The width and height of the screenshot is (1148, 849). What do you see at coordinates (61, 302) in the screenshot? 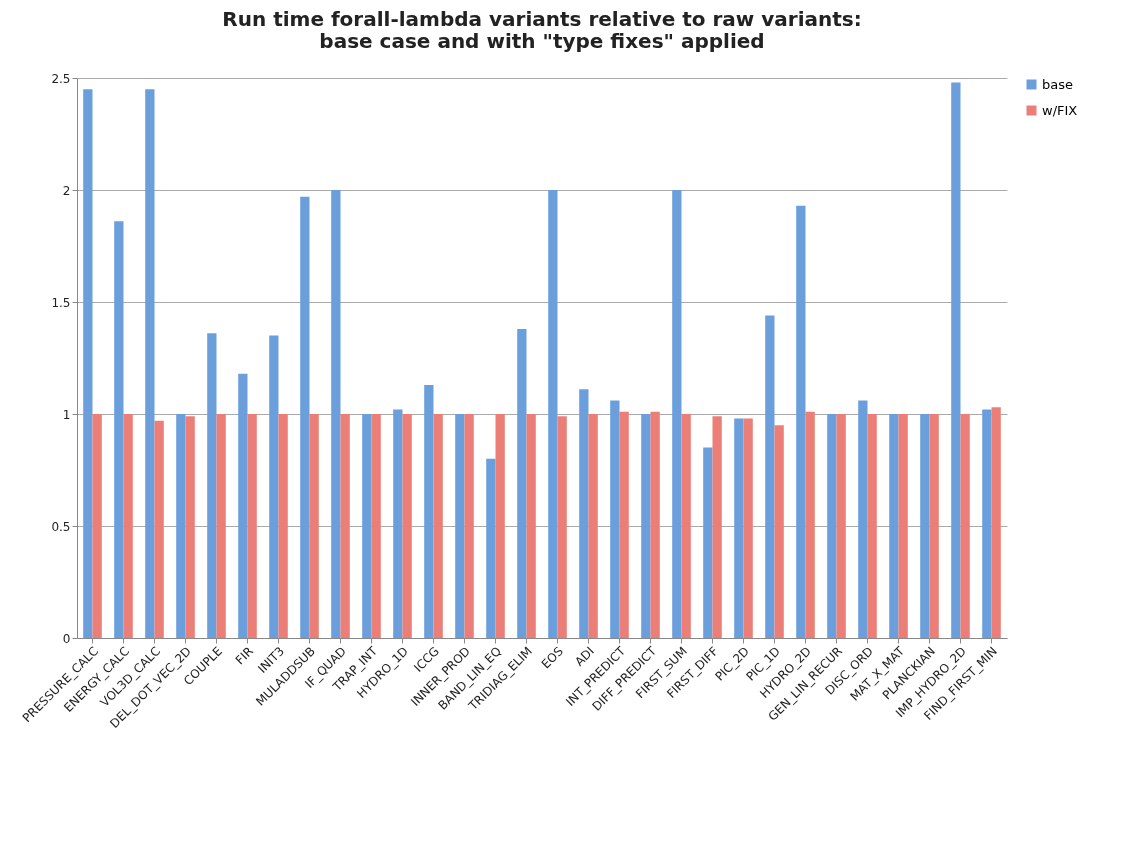
I see `y-tick-label: 1.5` at bounding box center [61, 302].